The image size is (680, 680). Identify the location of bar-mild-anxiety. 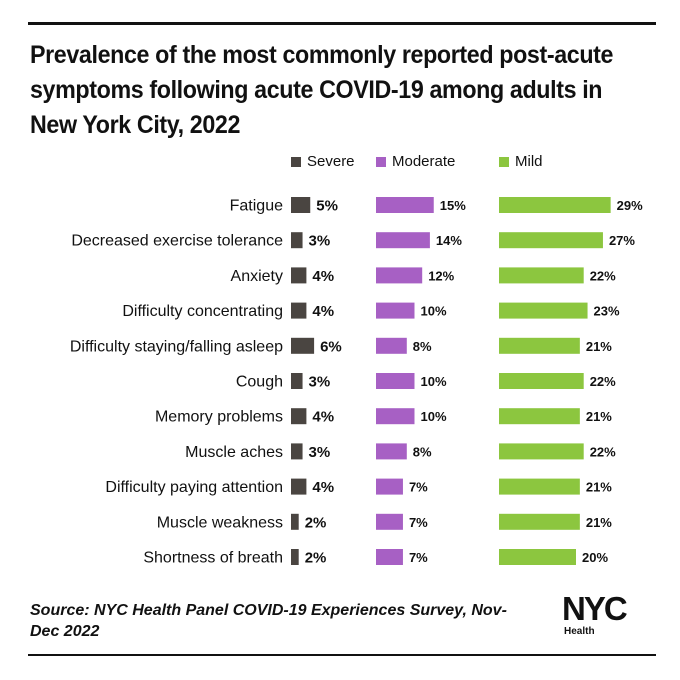
(541, 275).